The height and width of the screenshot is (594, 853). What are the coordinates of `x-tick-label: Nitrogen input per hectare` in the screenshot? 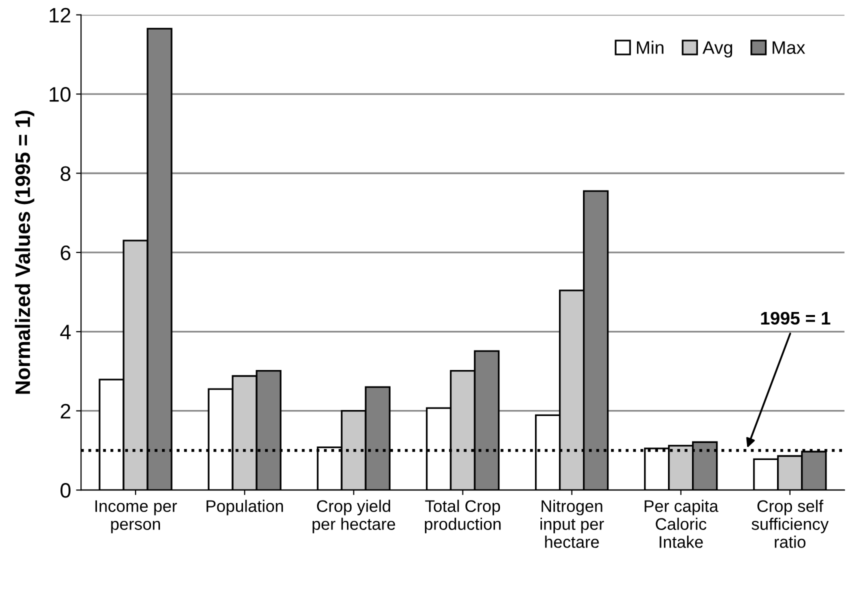 It's located at (572, 524).